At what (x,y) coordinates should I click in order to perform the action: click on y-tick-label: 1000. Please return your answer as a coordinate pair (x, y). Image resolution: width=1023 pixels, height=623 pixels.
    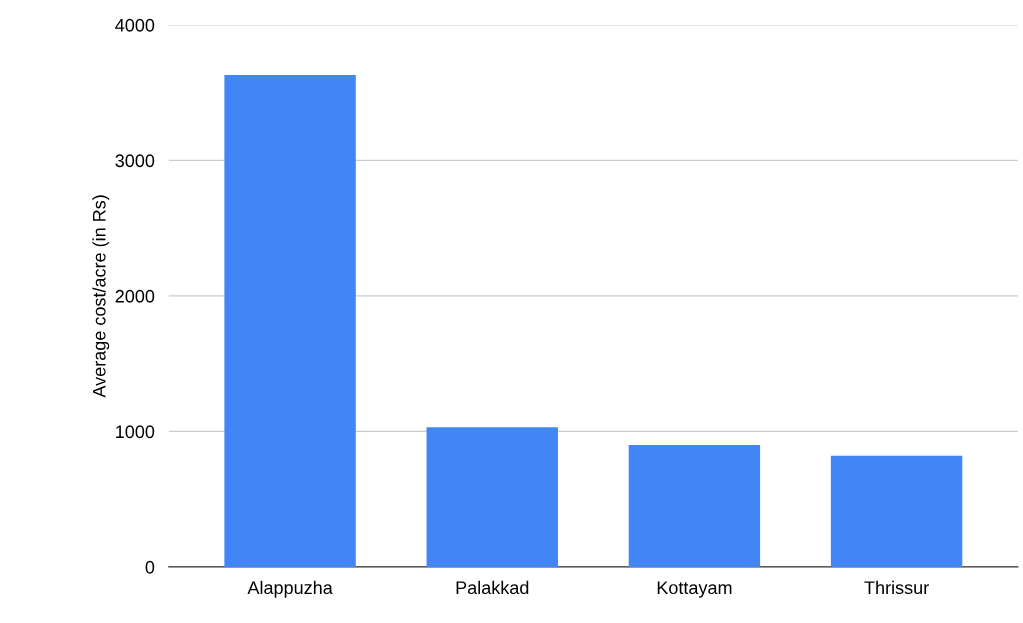
    Looking at the image, I should click on (135, 432).